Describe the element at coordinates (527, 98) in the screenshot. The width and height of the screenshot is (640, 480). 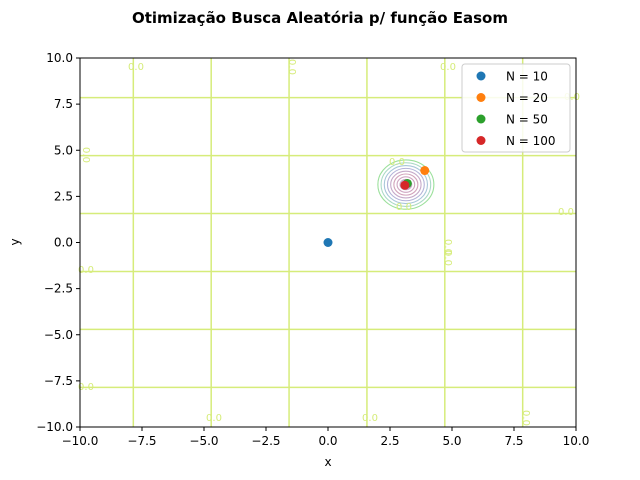
I see `legend-label: N = 20` at that location.